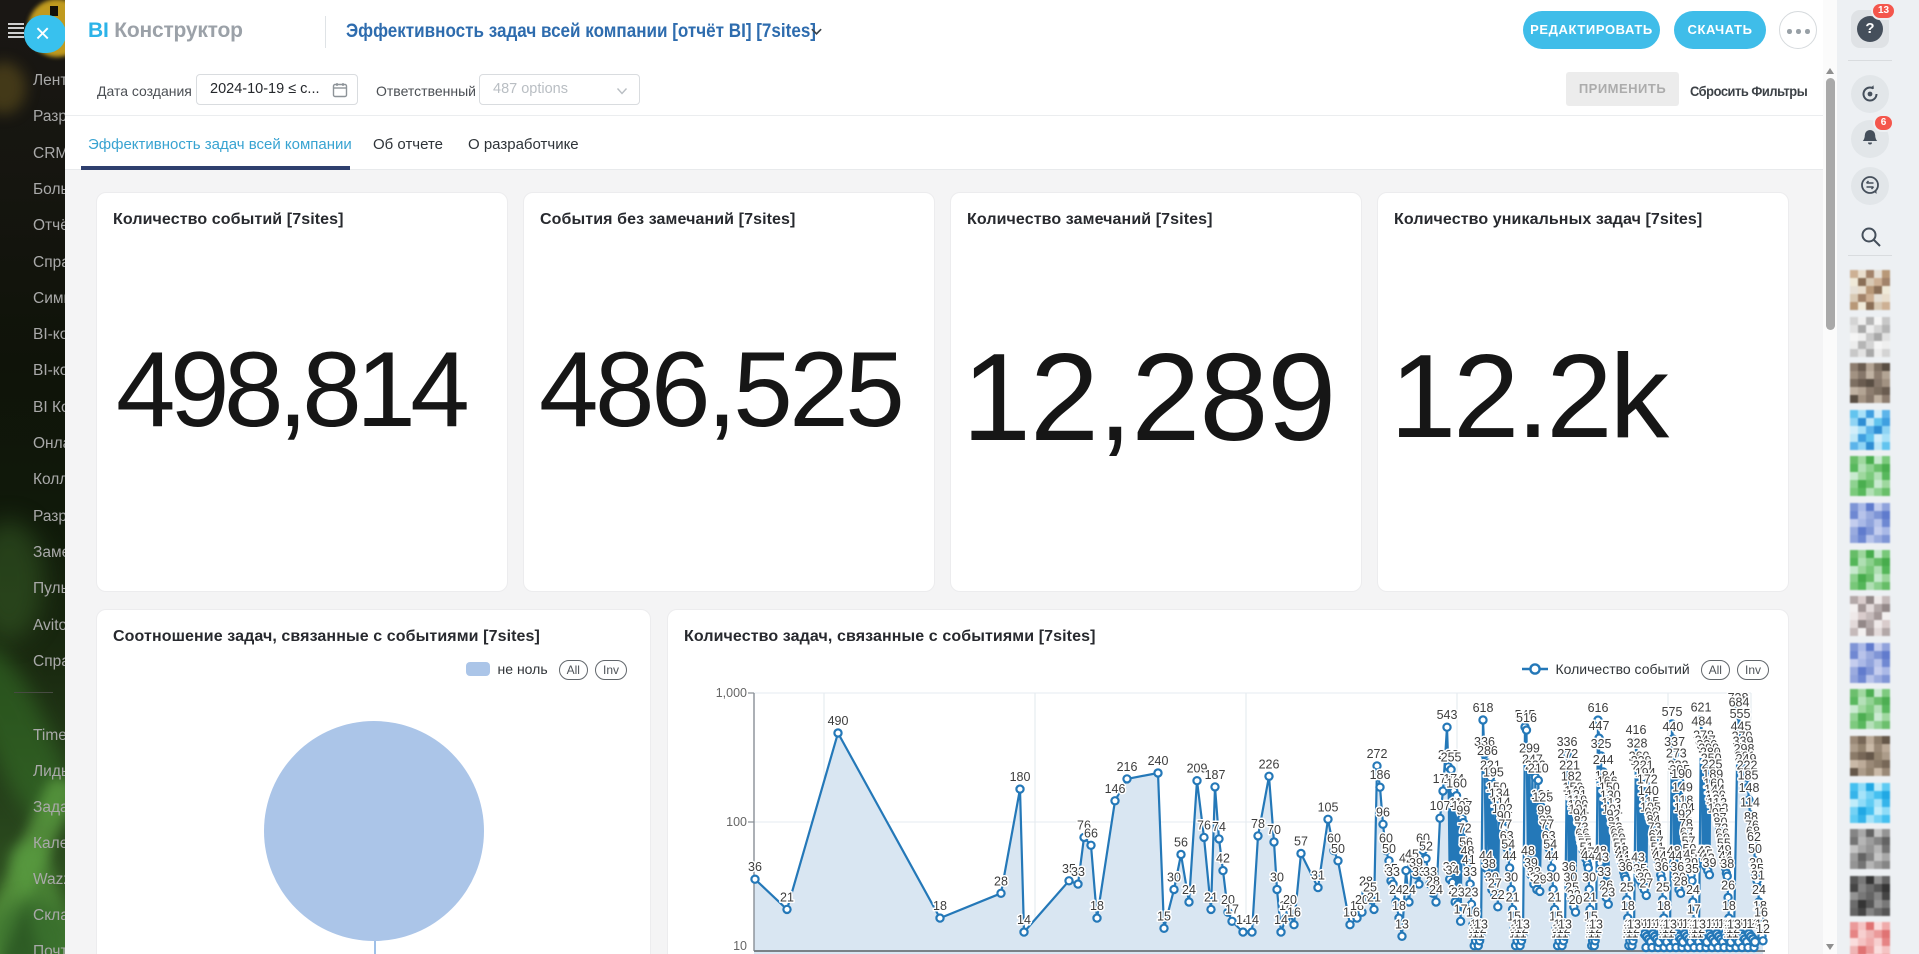  I want to click on svg-text: 222, so click(1678, 765).